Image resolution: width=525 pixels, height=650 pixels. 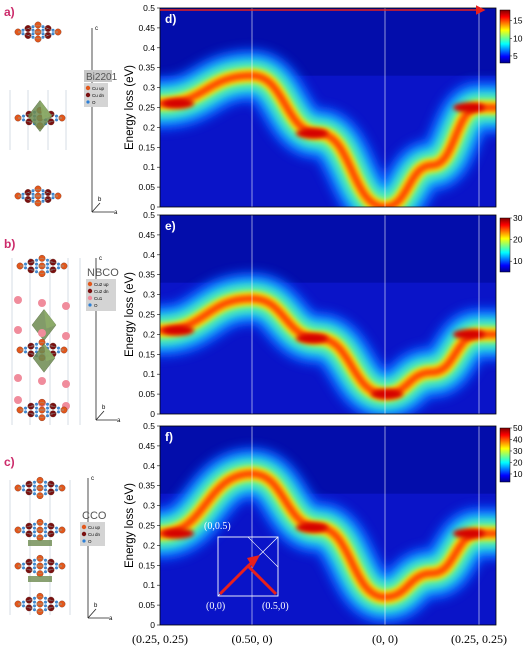 I want to click on crystal-panel-c: c) c a b CCO Cu up Cu dn O, so click(x=58, y=538).